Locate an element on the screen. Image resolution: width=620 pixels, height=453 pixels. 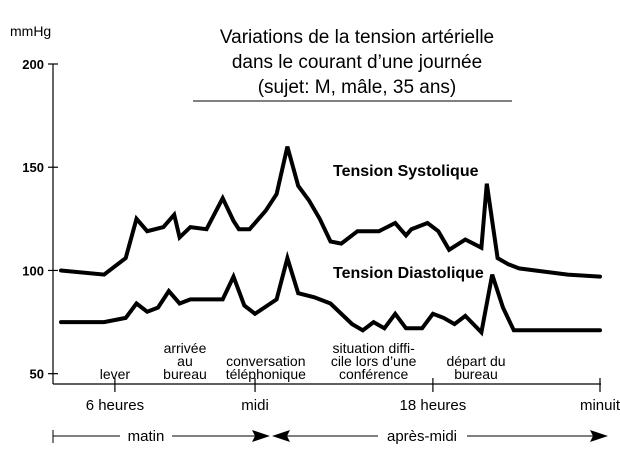
period-afternoon-arrowhead-right is located at coordinates (599, 436).